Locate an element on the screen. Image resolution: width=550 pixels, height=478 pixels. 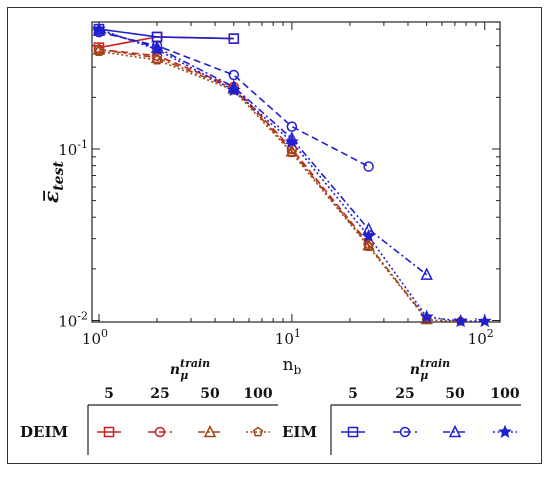
y-tick-label: 10⁻² is located at coordinates (73, 319).